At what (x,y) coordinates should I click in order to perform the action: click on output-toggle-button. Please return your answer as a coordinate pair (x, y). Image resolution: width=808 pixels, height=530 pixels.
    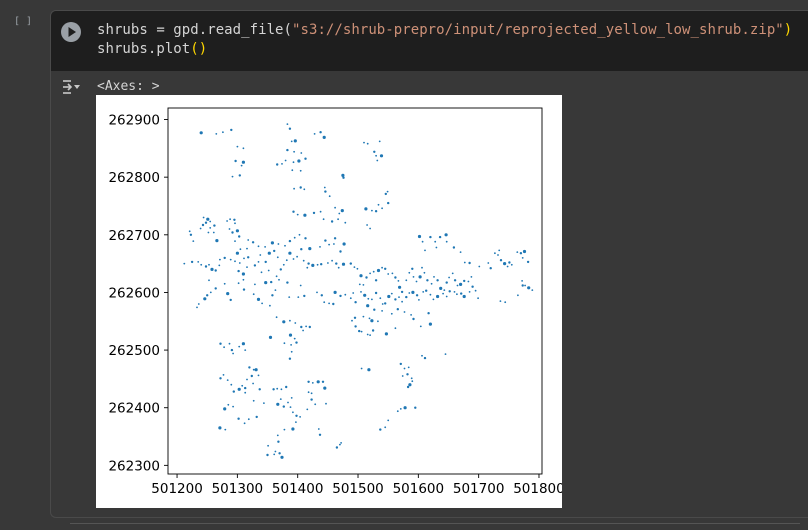
    Looking at the image, I should click on (71, 87).